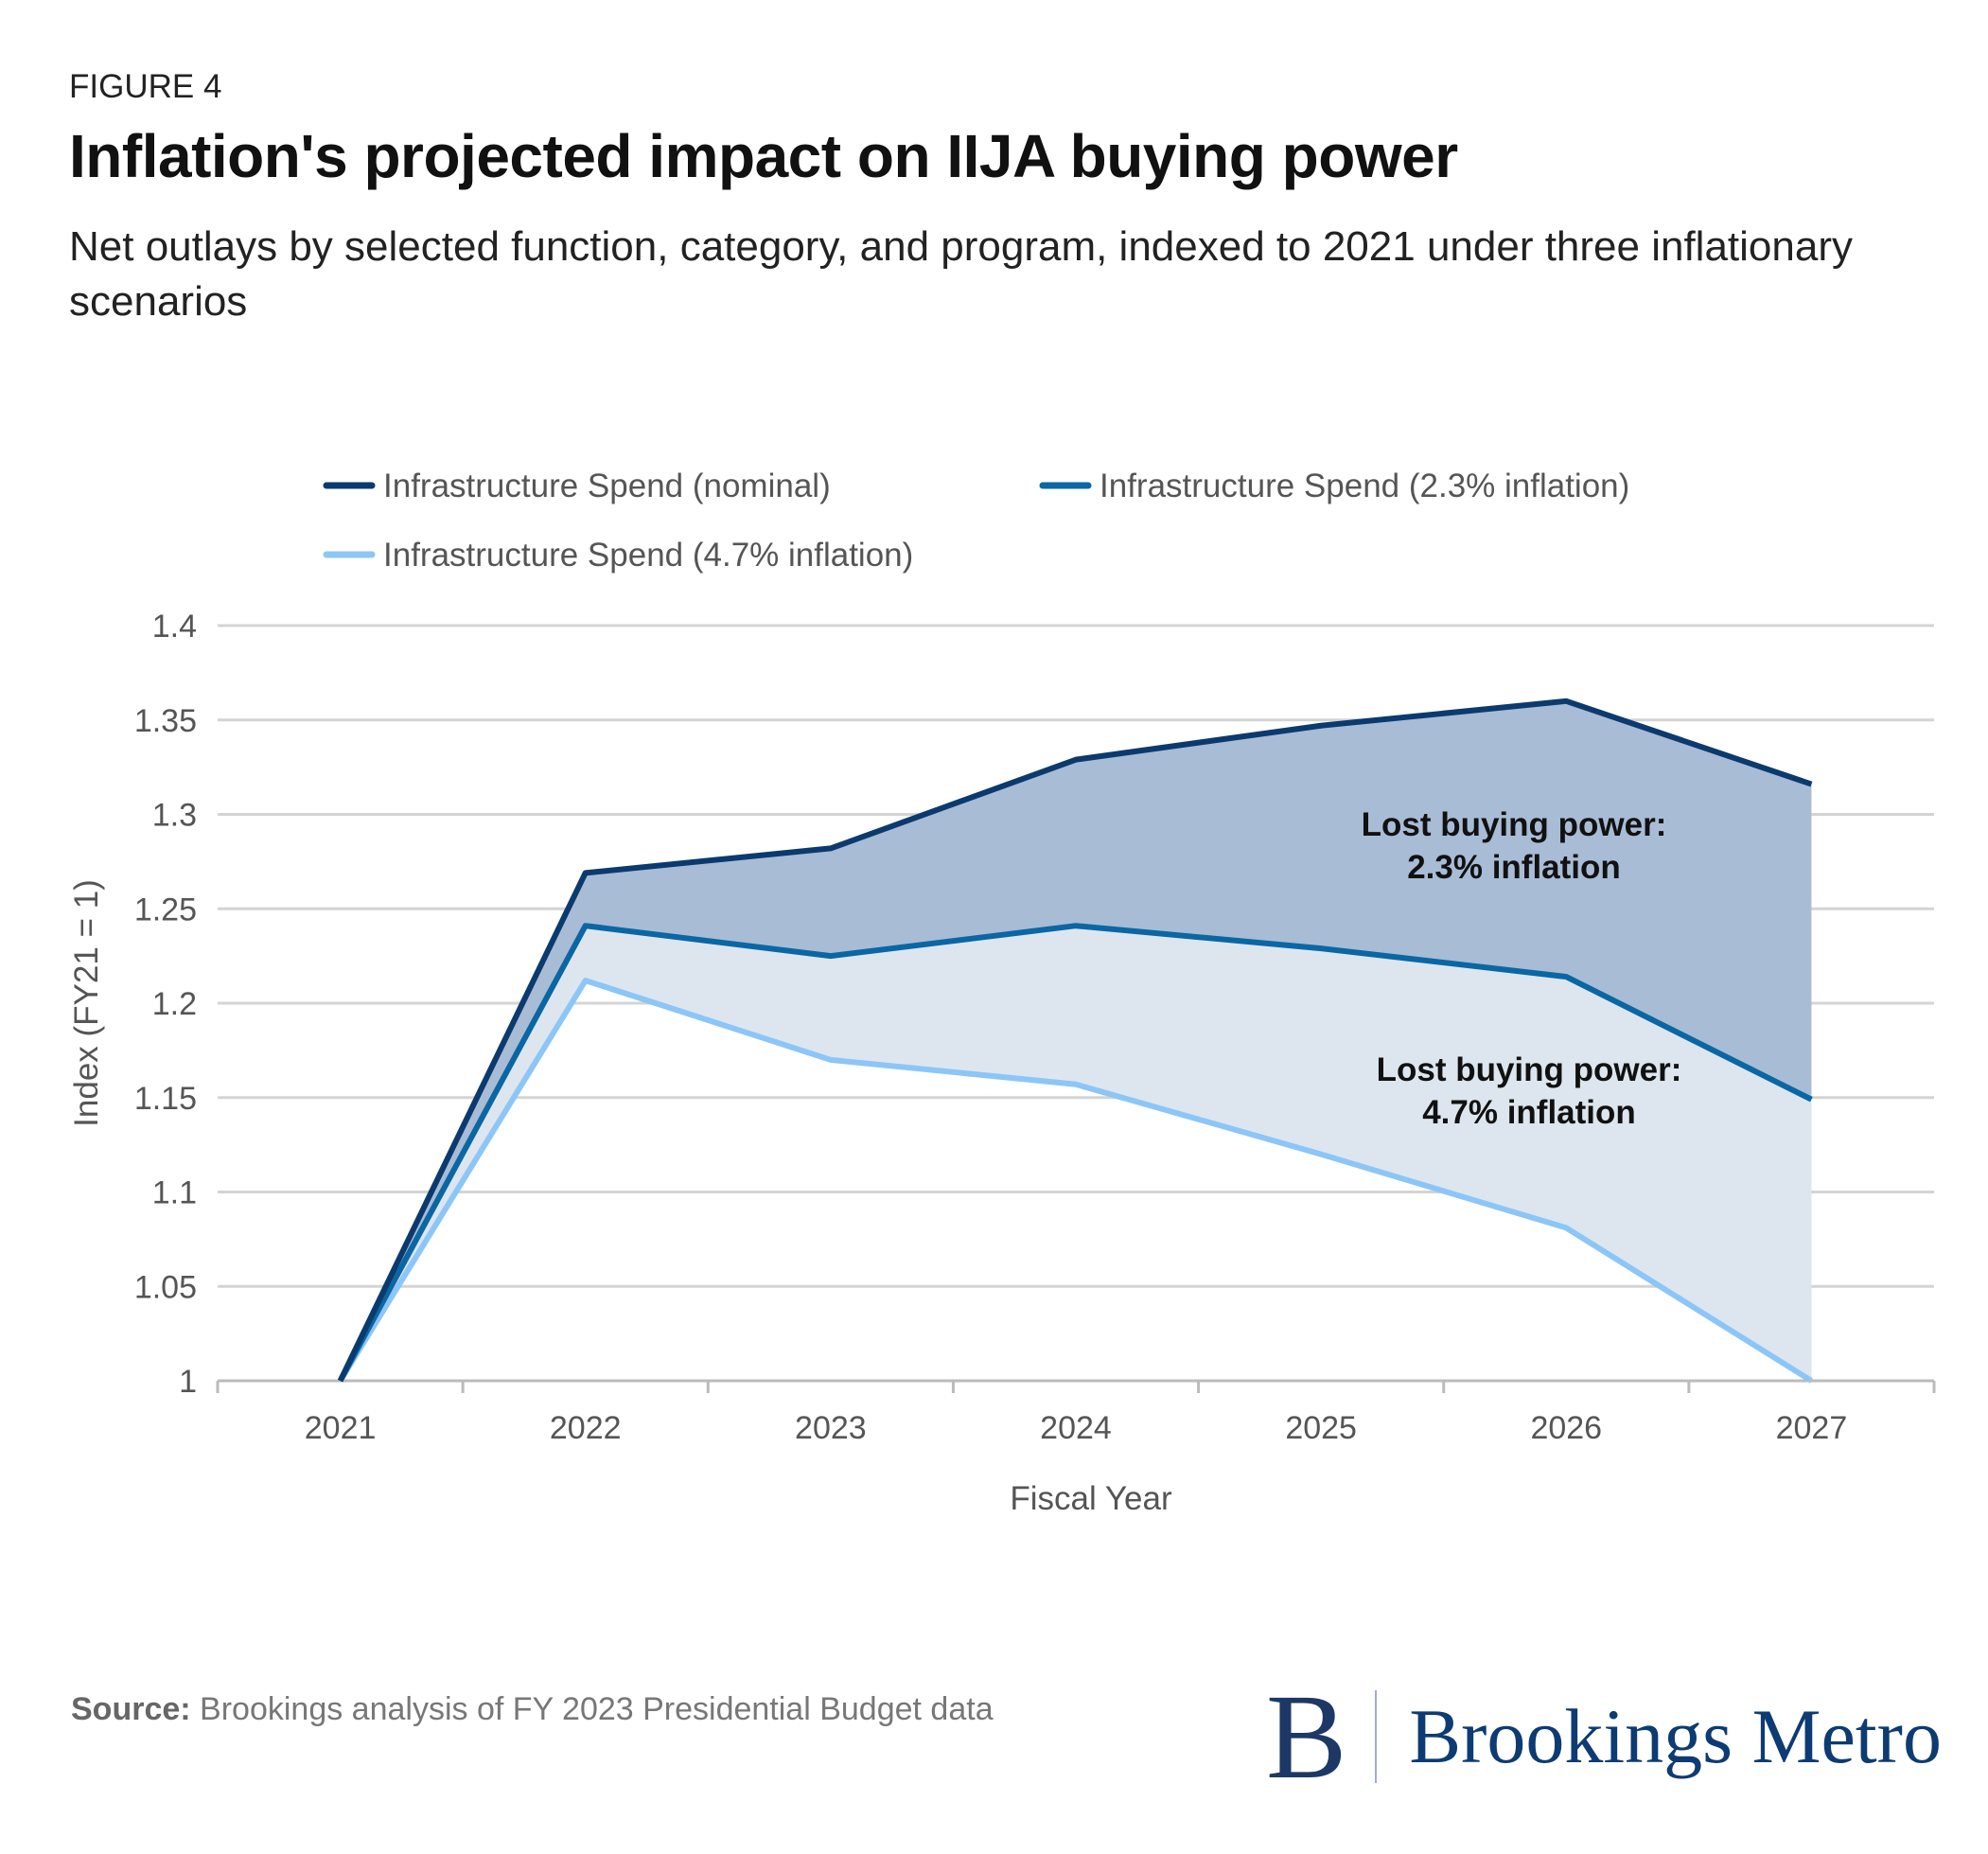  Describe the element at coordinates (86, 1003) in the screenshot. I see `y-axis-label: Index (FY21 = 1)` at that location.